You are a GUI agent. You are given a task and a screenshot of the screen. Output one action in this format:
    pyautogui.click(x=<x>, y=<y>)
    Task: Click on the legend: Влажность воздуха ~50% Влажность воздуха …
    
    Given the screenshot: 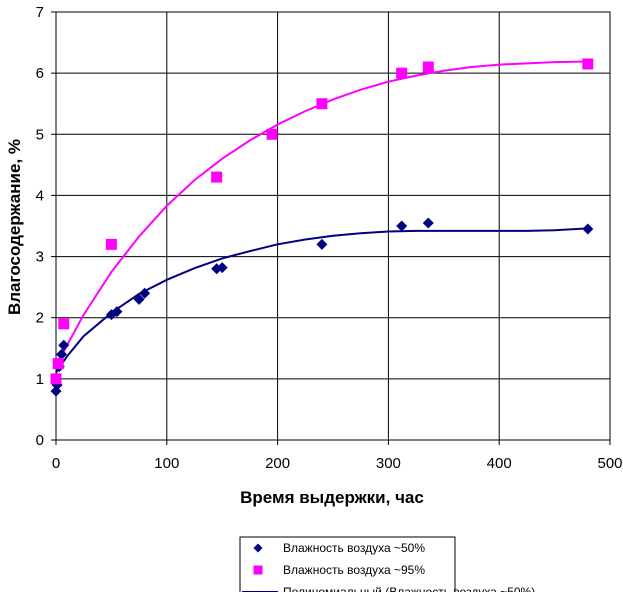 What is the action you would take?
    pyautogui.click(x=387, y=564)
    